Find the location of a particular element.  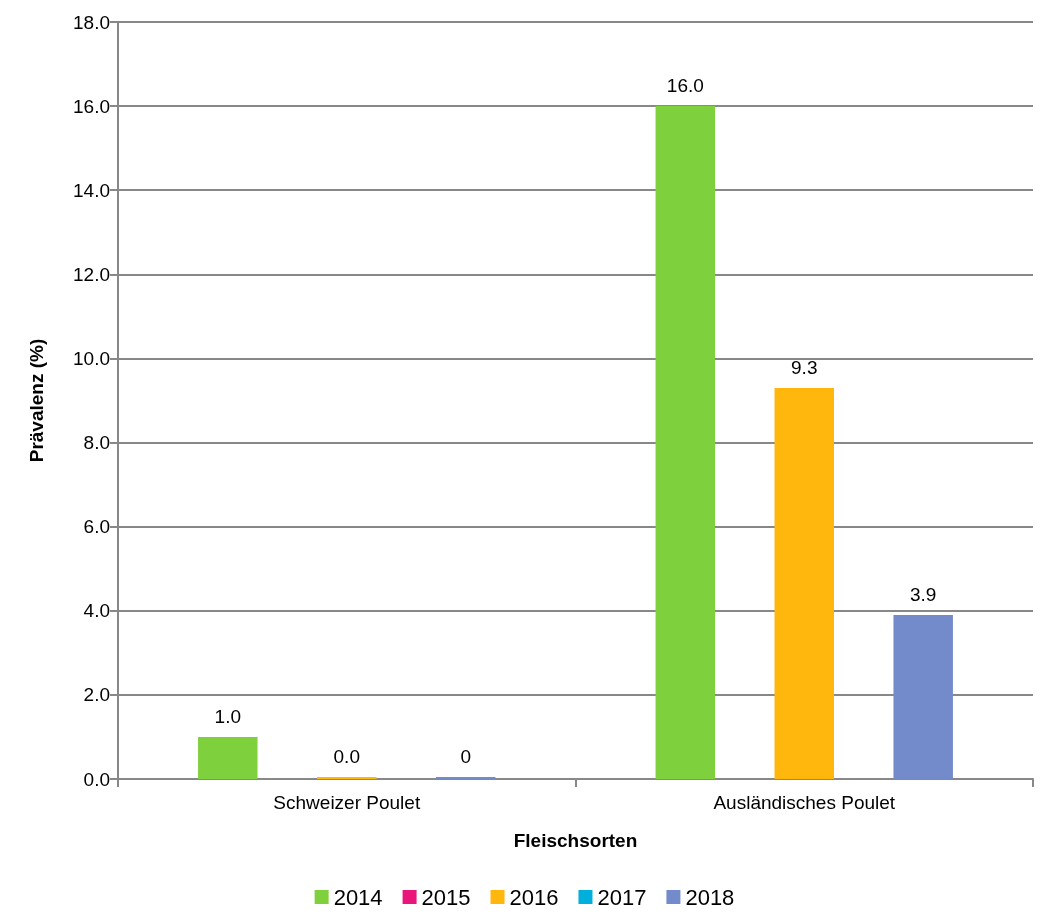

data-label: 9.3 is located at coordinates (804, 367).